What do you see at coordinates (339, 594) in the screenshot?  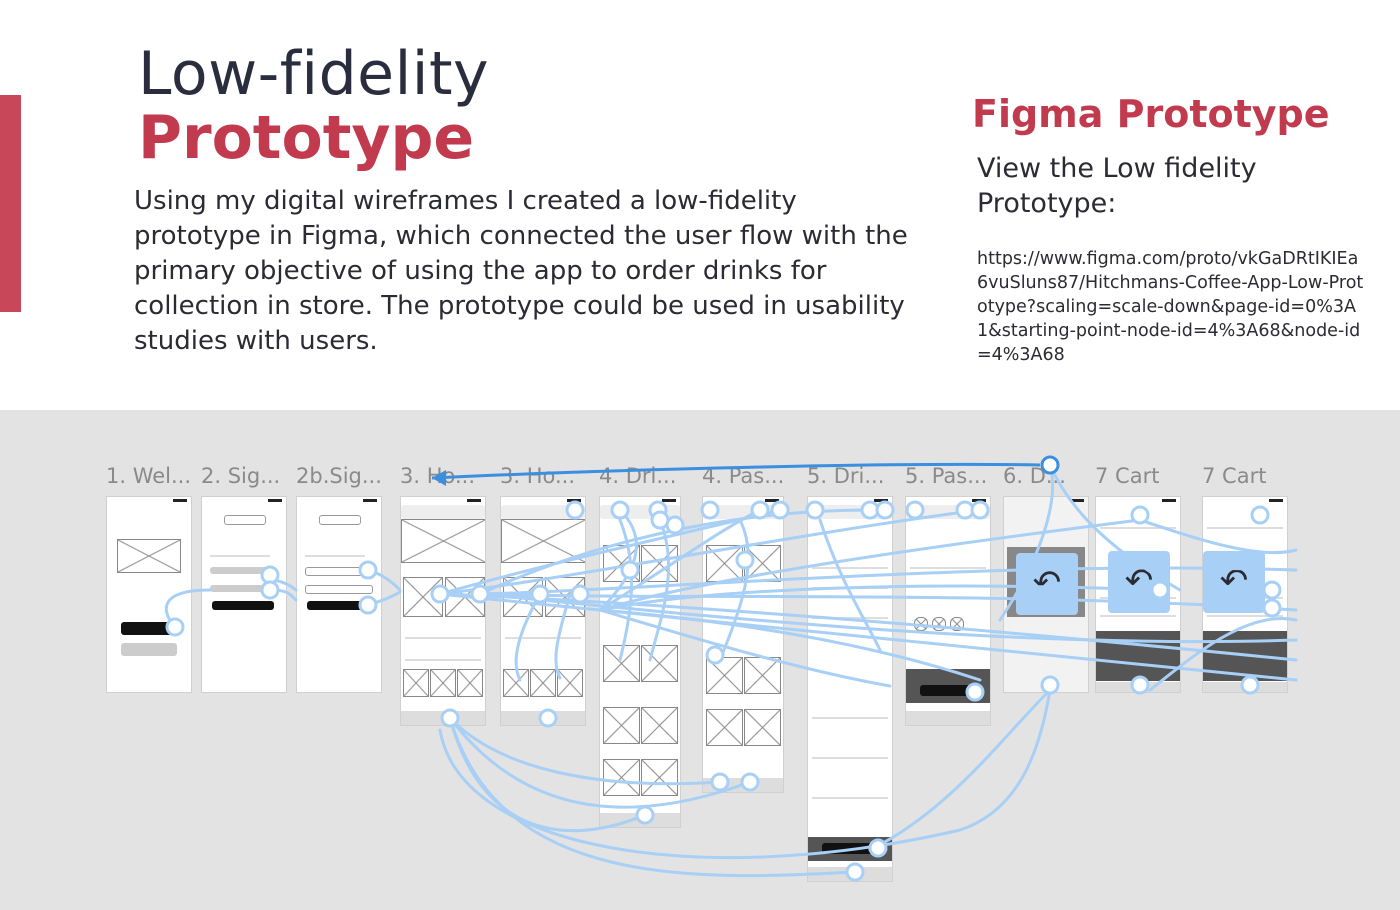 I see `frame-sign-in-filled` at bounding box center [339, 594].